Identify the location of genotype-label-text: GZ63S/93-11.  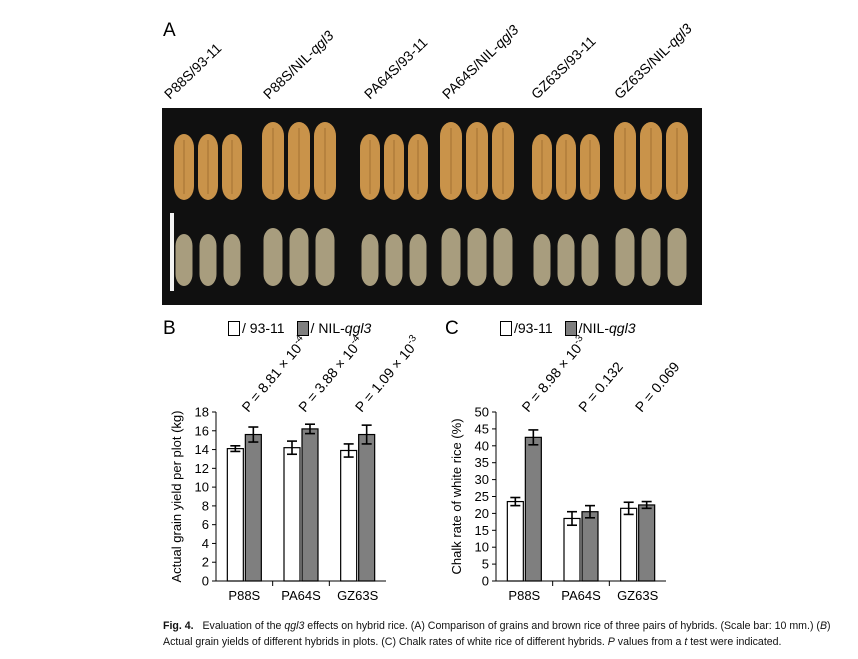
(563, 67).